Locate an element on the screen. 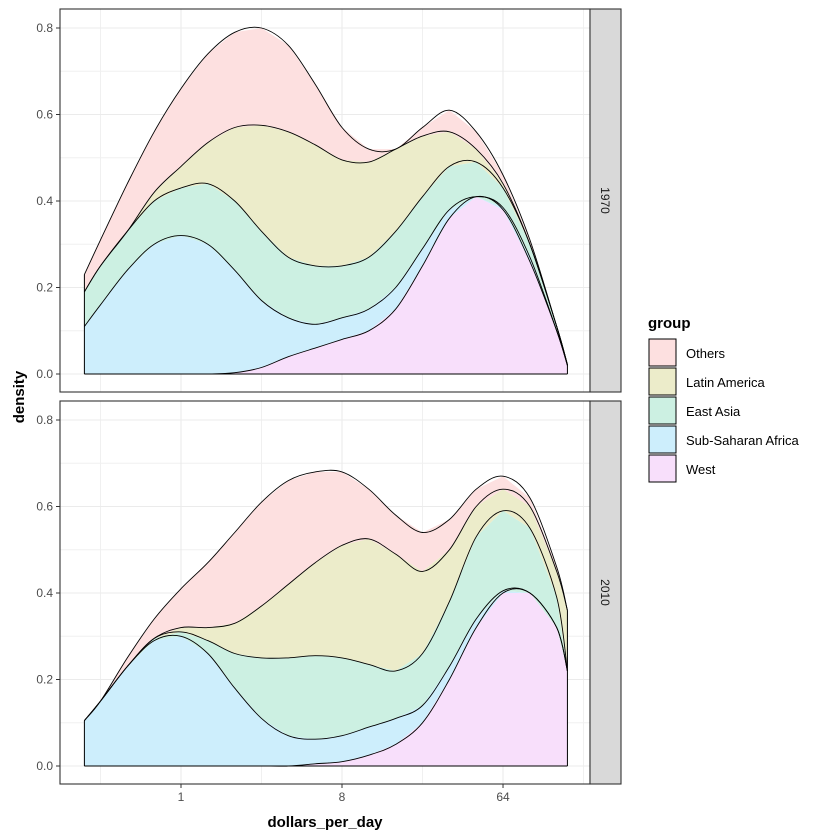  curve-east-asia is located at coordinates (326, 262).